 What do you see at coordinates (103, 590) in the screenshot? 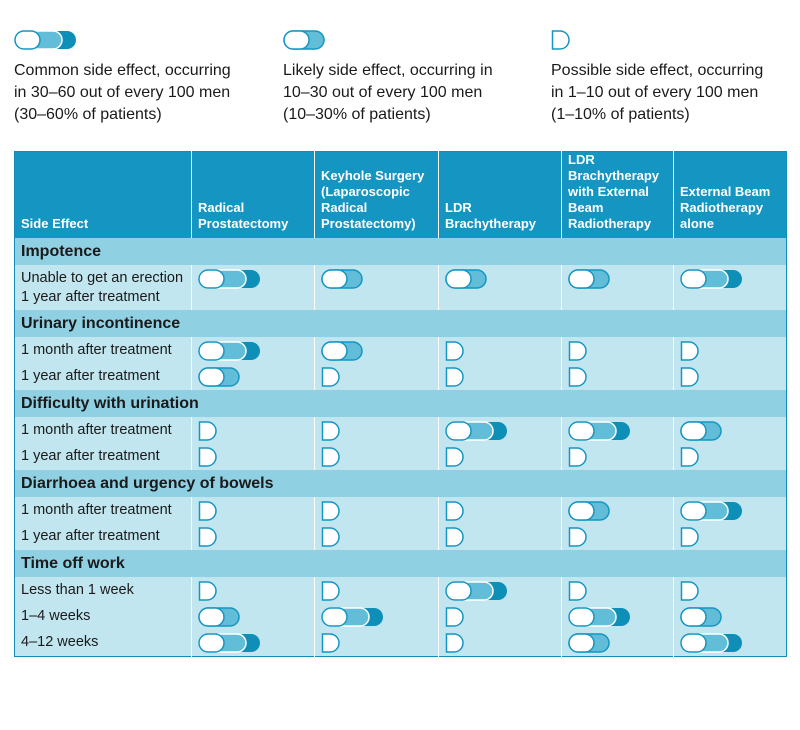
I see `row-label: Less than 1 week` at bounding box center [103, 590].